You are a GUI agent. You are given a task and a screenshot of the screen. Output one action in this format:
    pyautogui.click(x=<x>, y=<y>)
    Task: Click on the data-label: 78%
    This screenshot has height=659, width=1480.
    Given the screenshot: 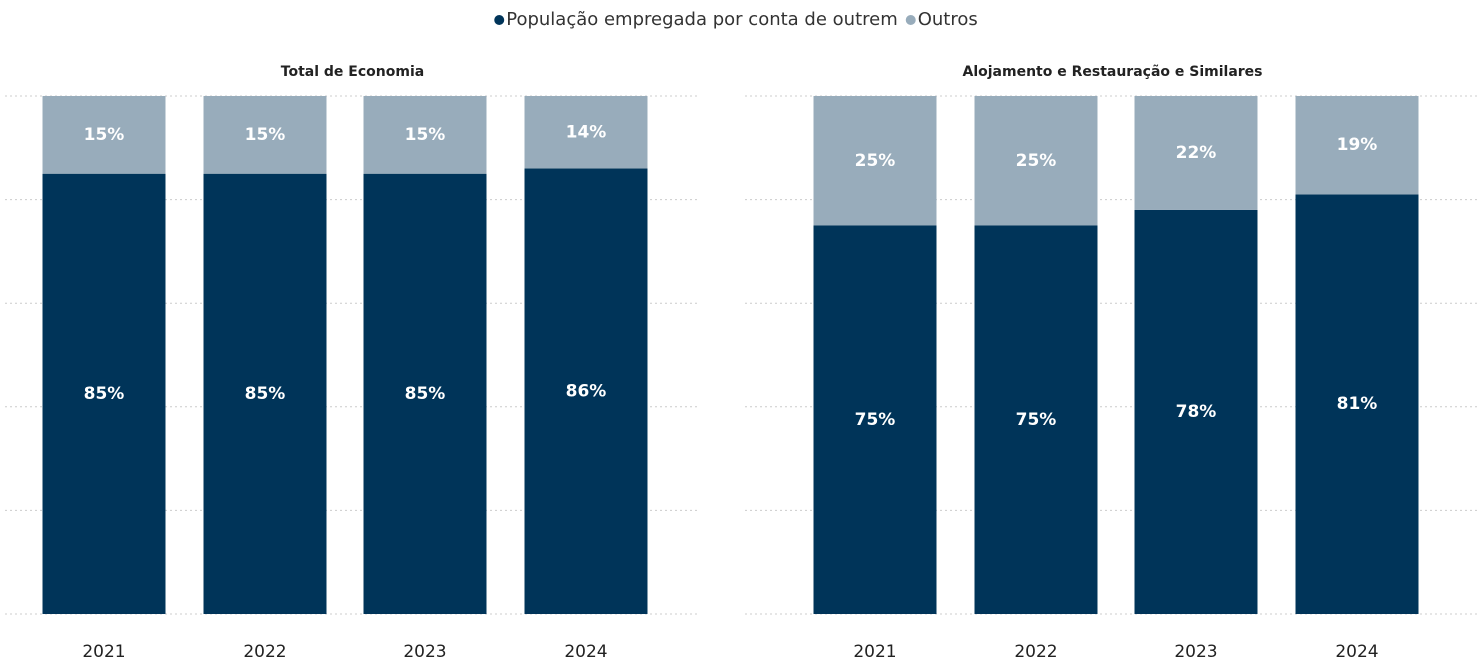 What is the action you would take?
    pyautogui.click(x=1196, y=412)
    